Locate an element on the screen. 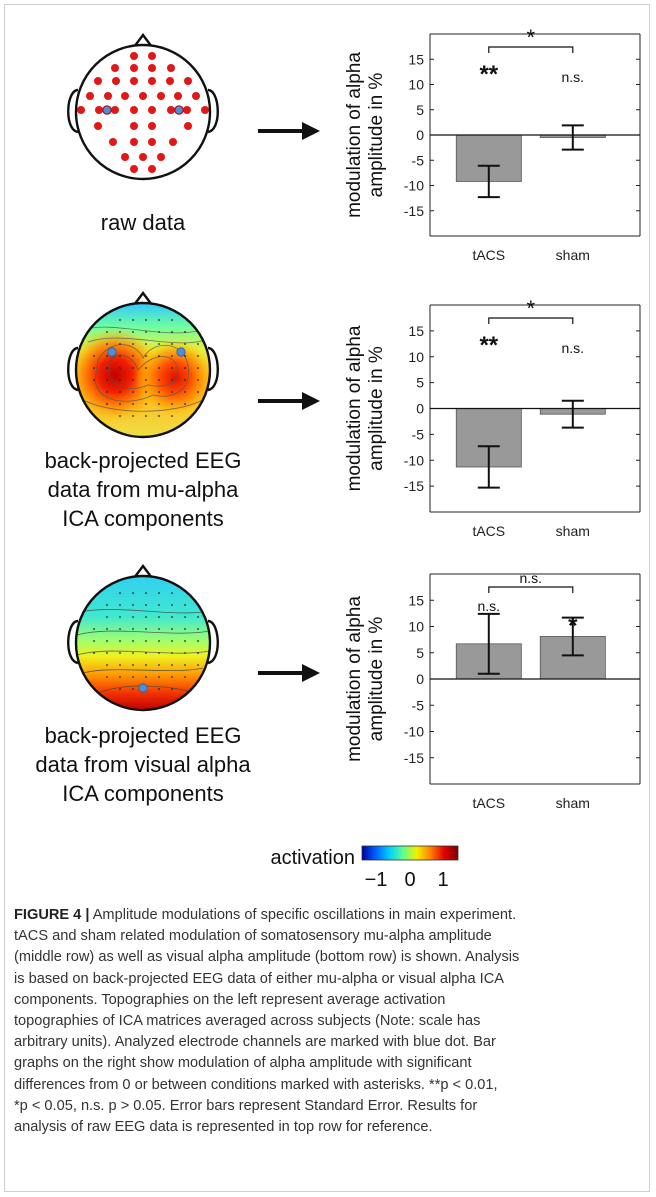  analyzed-channel-dot is located at coordinates (112, 352).